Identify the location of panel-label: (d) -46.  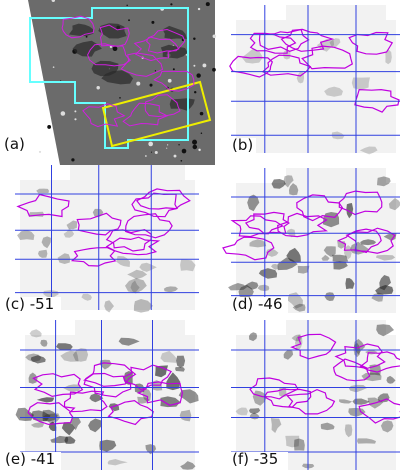
(257, 304).